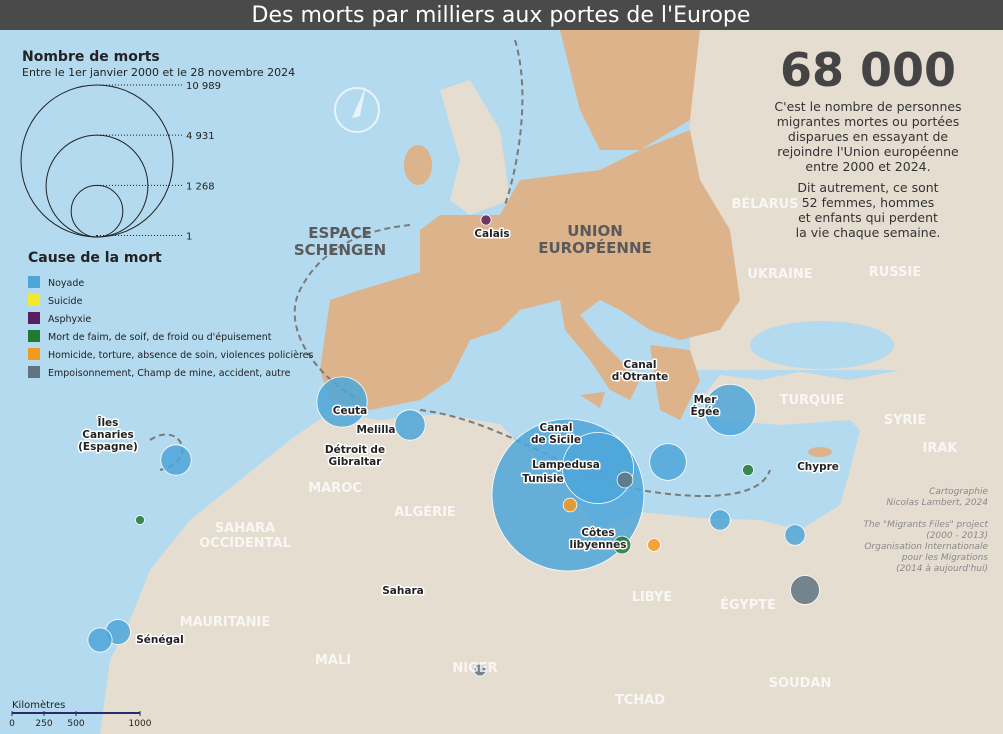  Describe the element at coordinates (820, 452) in the screenshot. I see `land-cyprus` at that location.